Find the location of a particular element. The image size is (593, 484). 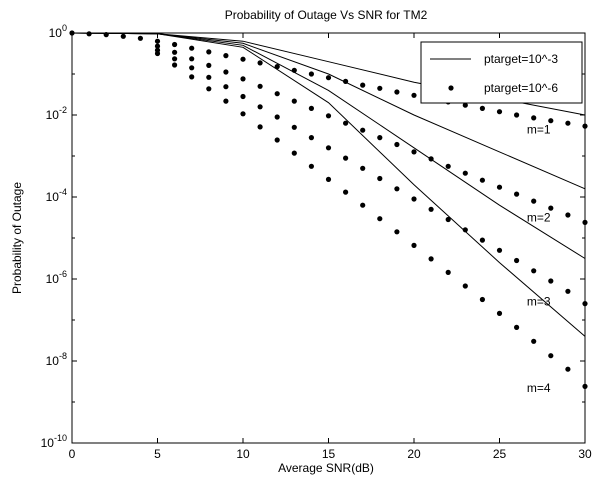

legend-label-dots: ptarget=10^-6 is located at coordinates (521, 88).